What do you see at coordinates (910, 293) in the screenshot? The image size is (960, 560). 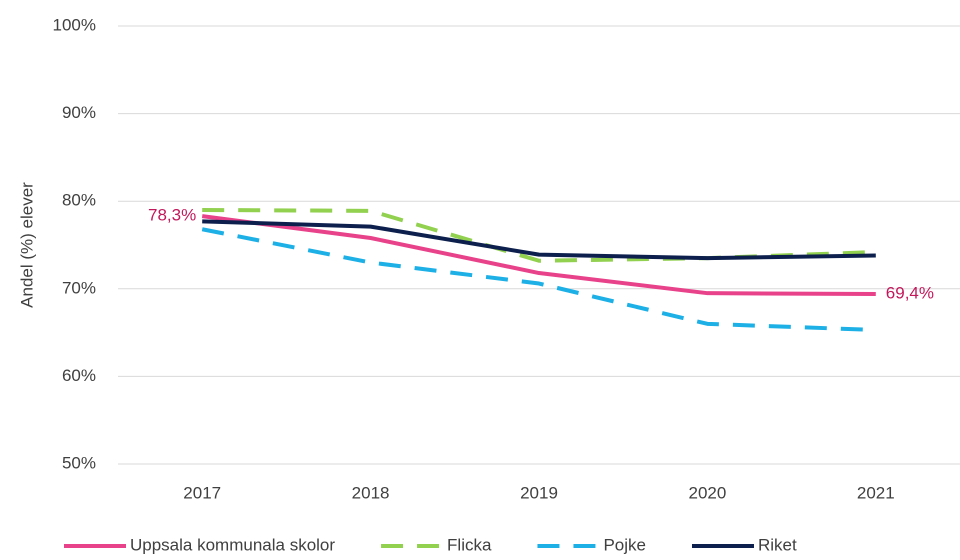 I see `data-label: 69,4%` at bounding box center [910, 293].